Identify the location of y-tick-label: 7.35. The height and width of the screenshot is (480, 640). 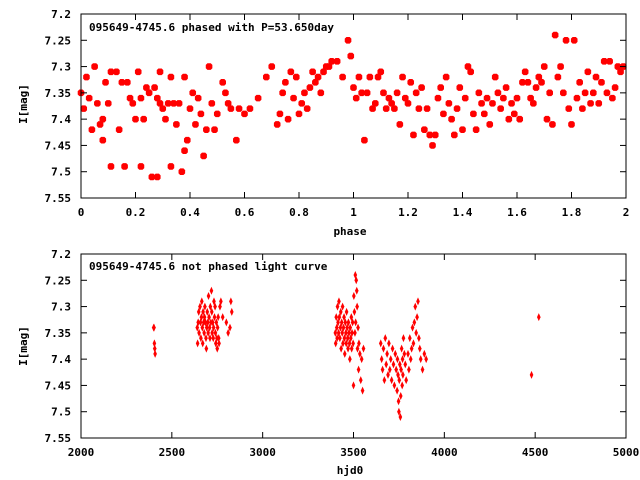
(58, 333).